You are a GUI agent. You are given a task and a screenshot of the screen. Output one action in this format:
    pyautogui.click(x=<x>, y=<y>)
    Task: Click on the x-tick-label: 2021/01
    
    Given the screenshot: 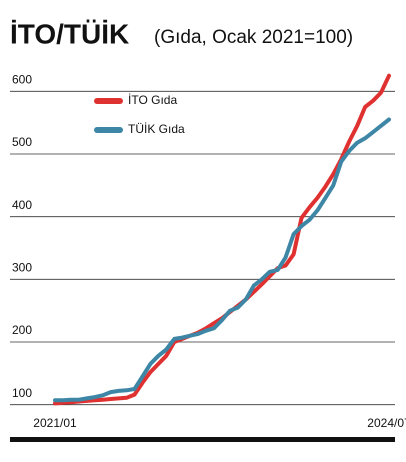 What is the action you would take?
    pyautogui.click(x=55, y=423)
    